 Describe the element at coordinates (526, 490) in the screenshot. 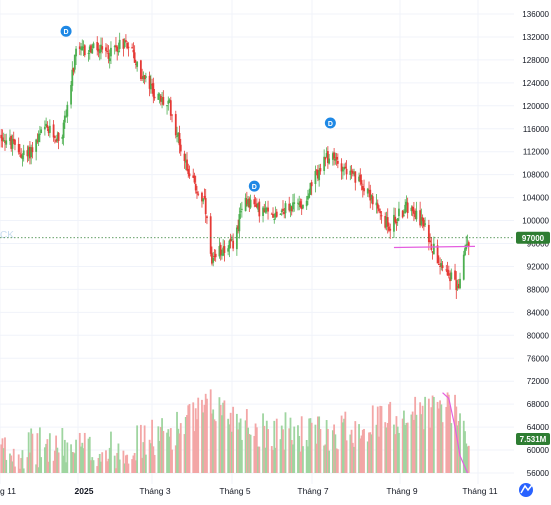

I see `tradingview-logo-icon` at that location.